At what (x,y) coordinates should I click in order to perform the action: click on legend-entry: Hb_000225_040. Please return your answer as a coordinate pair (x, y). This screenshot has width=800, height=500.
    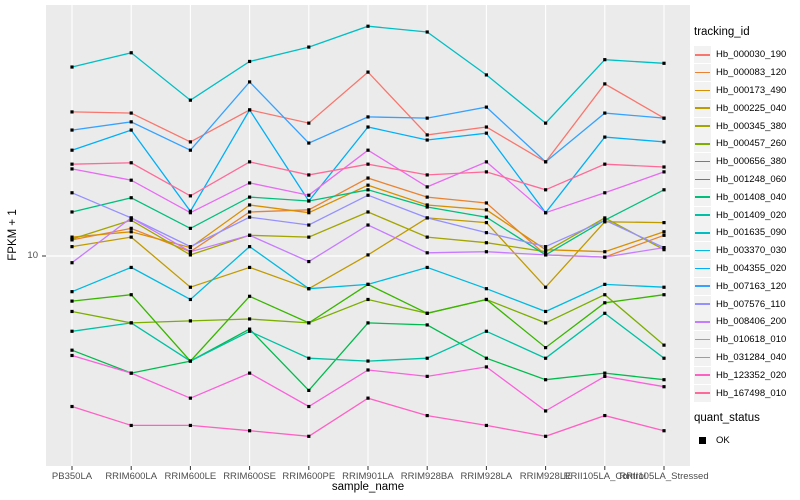
    Looking at the image, I should click on (747, 108).